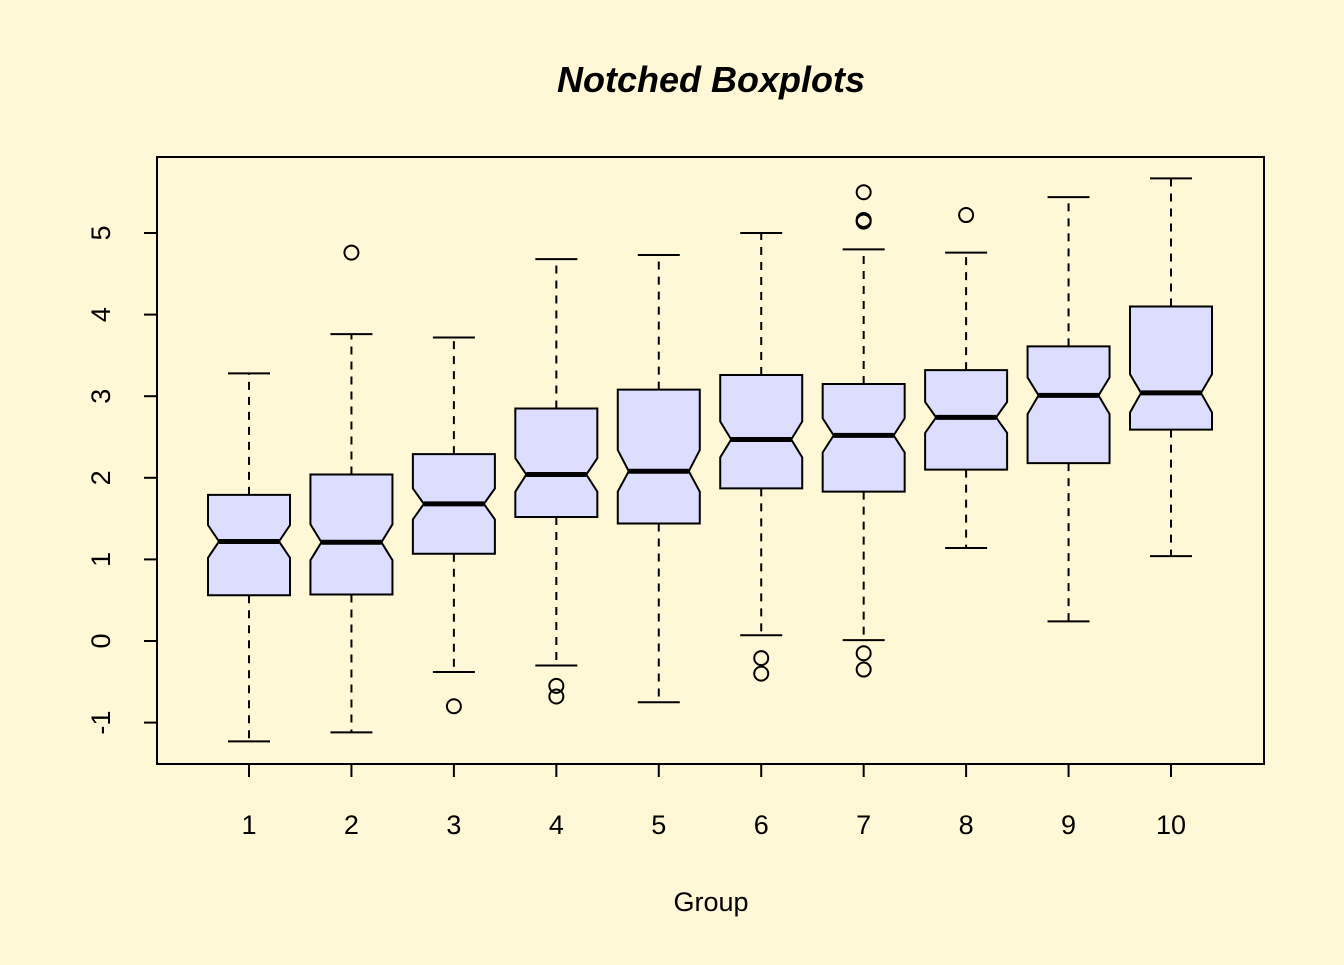  What do you see at coordinates (101, 396) in the screenshot?
I see `y-tick-label: 3` at bounding box center [101, 396].